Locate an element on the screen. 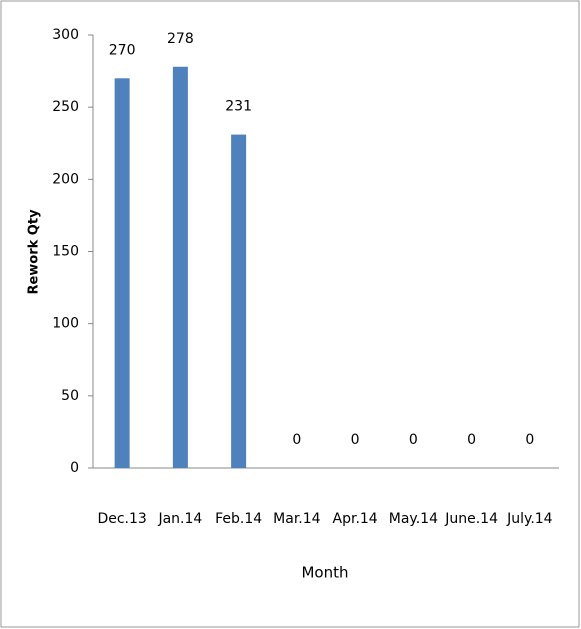 This screenshot has width=581, height=629. value-label: 270 is located at coordinates (122, 50).